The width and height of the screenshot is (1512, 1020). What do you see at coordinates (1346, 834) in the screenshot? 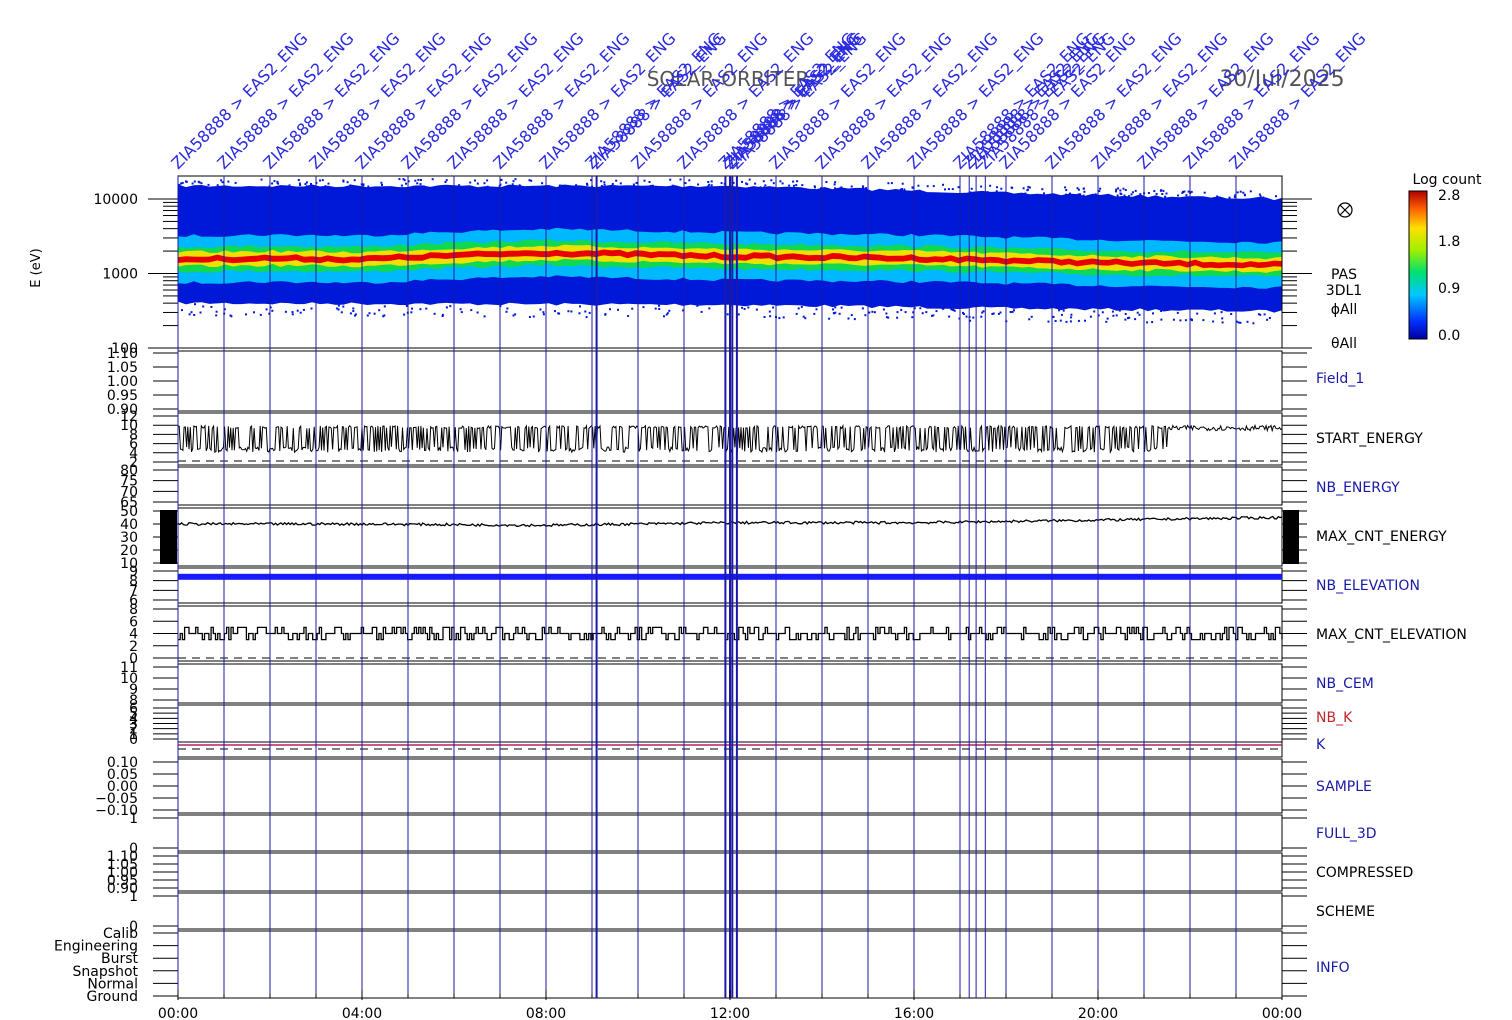
I see `panel-label: FULL_3D` at bounding box center [1346, 834].